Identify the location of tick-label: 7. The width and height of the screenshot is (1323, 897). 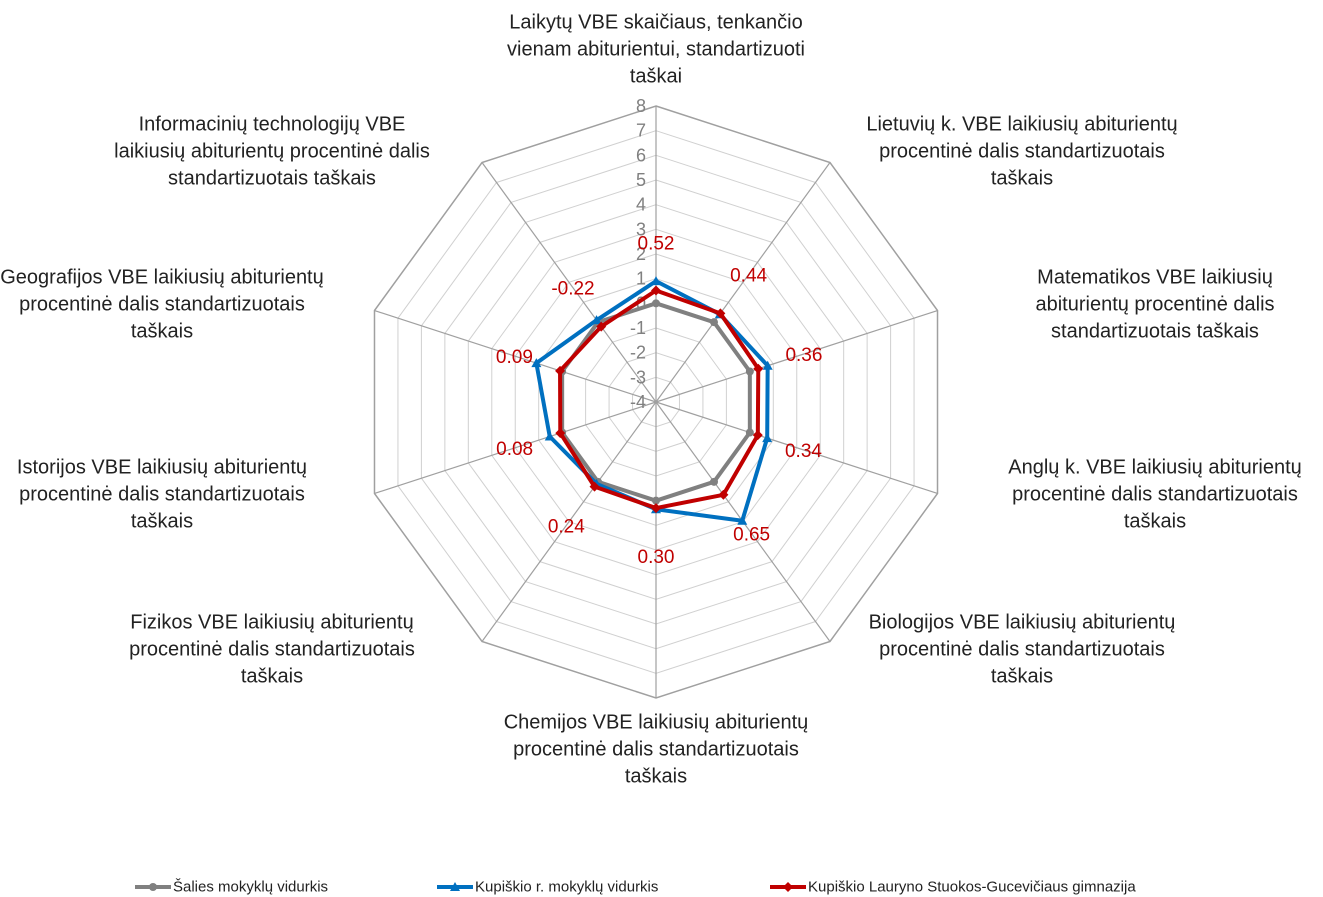
(641, 131).